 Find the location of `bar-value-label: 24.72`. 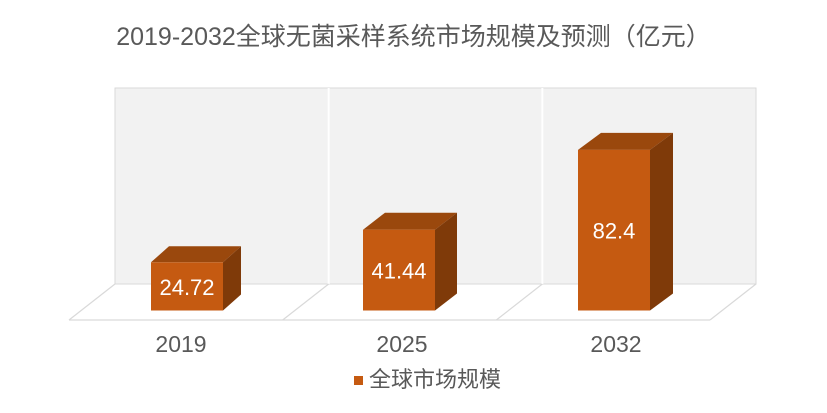

bar-value-label: 24.72 is located at coordinates (186, 287).